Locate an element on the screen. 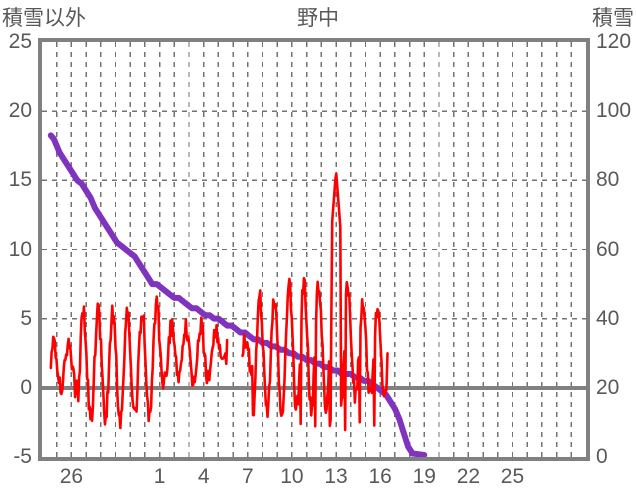  right-axis-tick: 20 is located at coordinates (608, 387).